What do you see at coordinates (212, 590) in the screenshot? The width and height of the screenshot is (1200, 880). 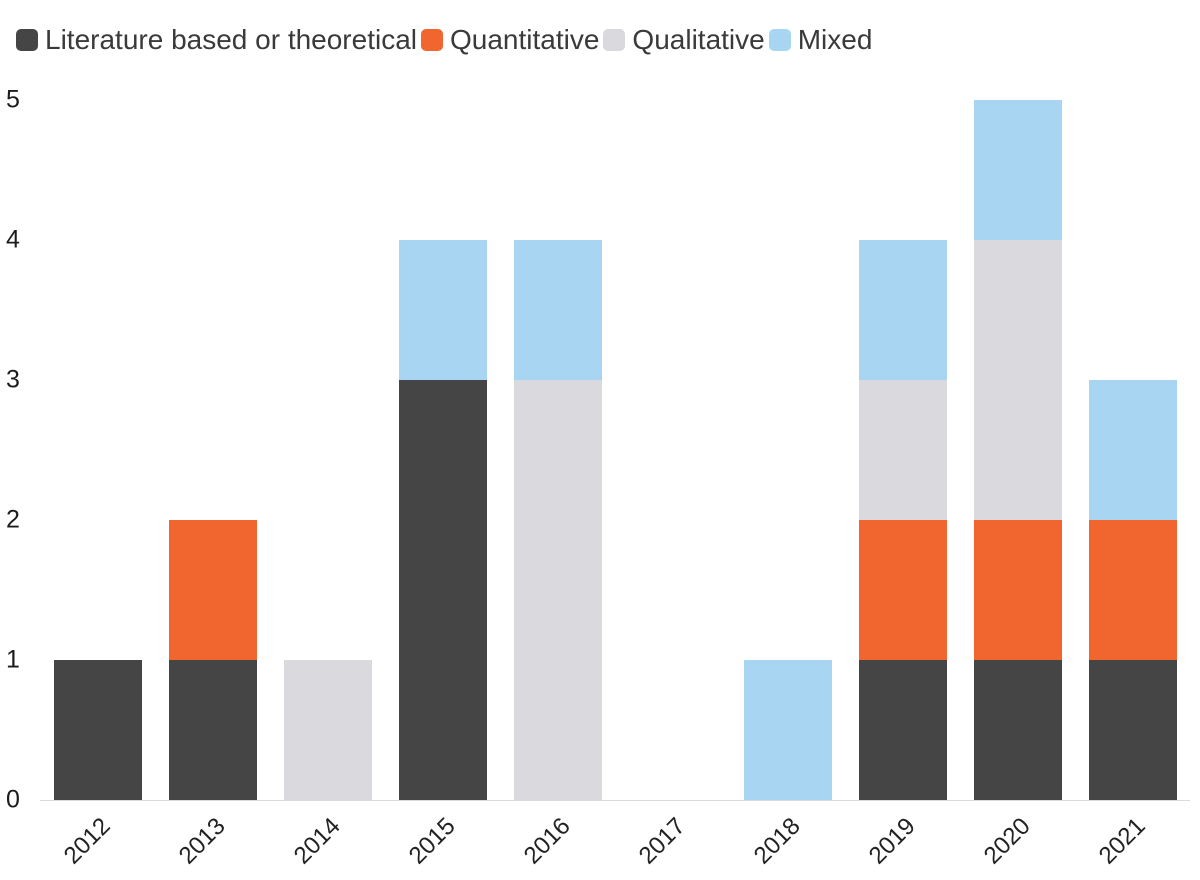 I see `bar-segment-quantitative-2013` at bounding box center [212, 590].